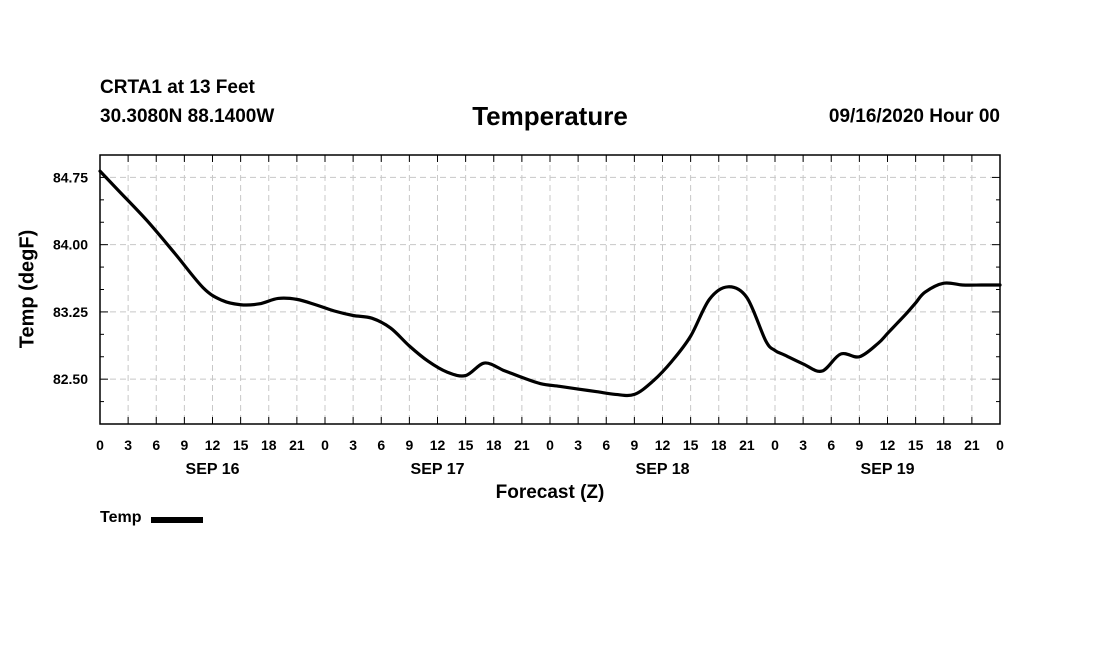  Describe the element at coordinates (70, 245) in the screenshot. I see `y-tick-label: 84.00` at that location.